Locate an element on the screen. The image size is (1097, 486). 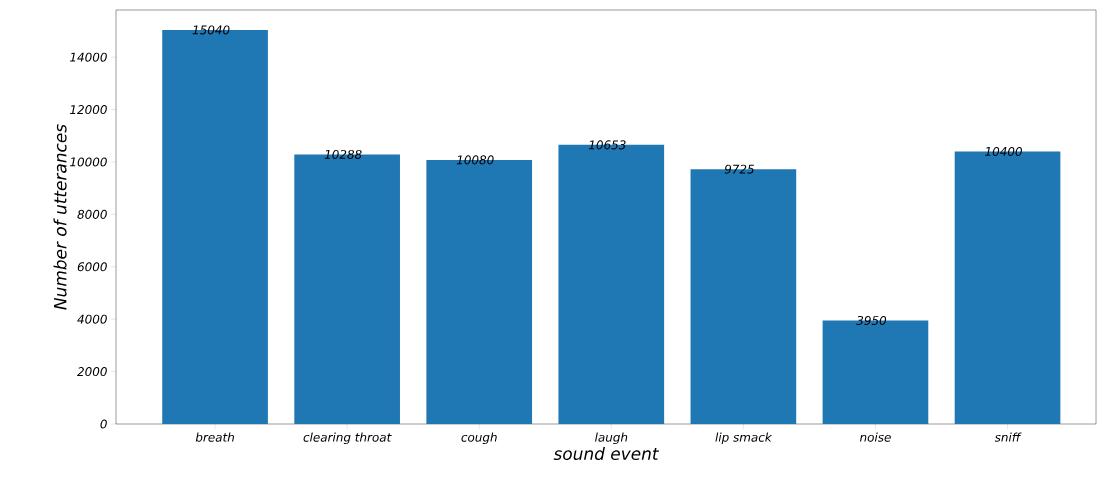
y-tick-label: 4000 is located at coordinates (92, 319).